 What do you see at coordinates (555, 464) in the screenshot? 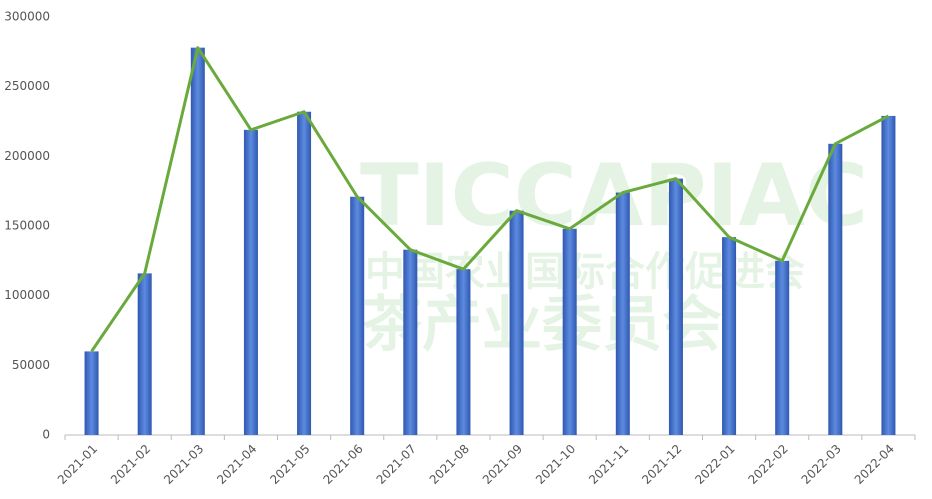
I see `x-tick-label: 2021-10` at bounding box center [555, 464].